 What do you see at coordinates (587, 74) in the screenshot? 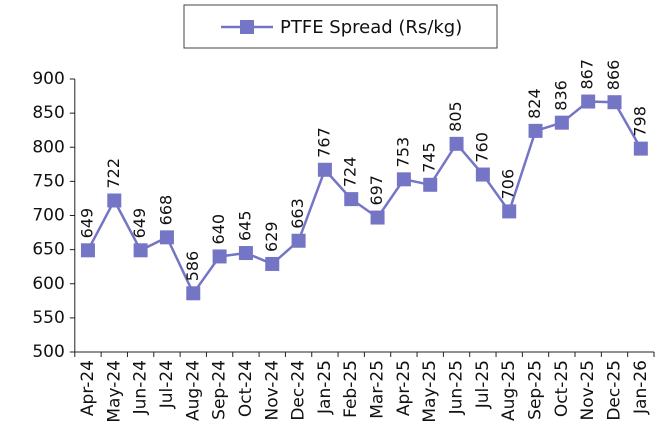
I see `data-label: 867` at bounding box center [587, 74].